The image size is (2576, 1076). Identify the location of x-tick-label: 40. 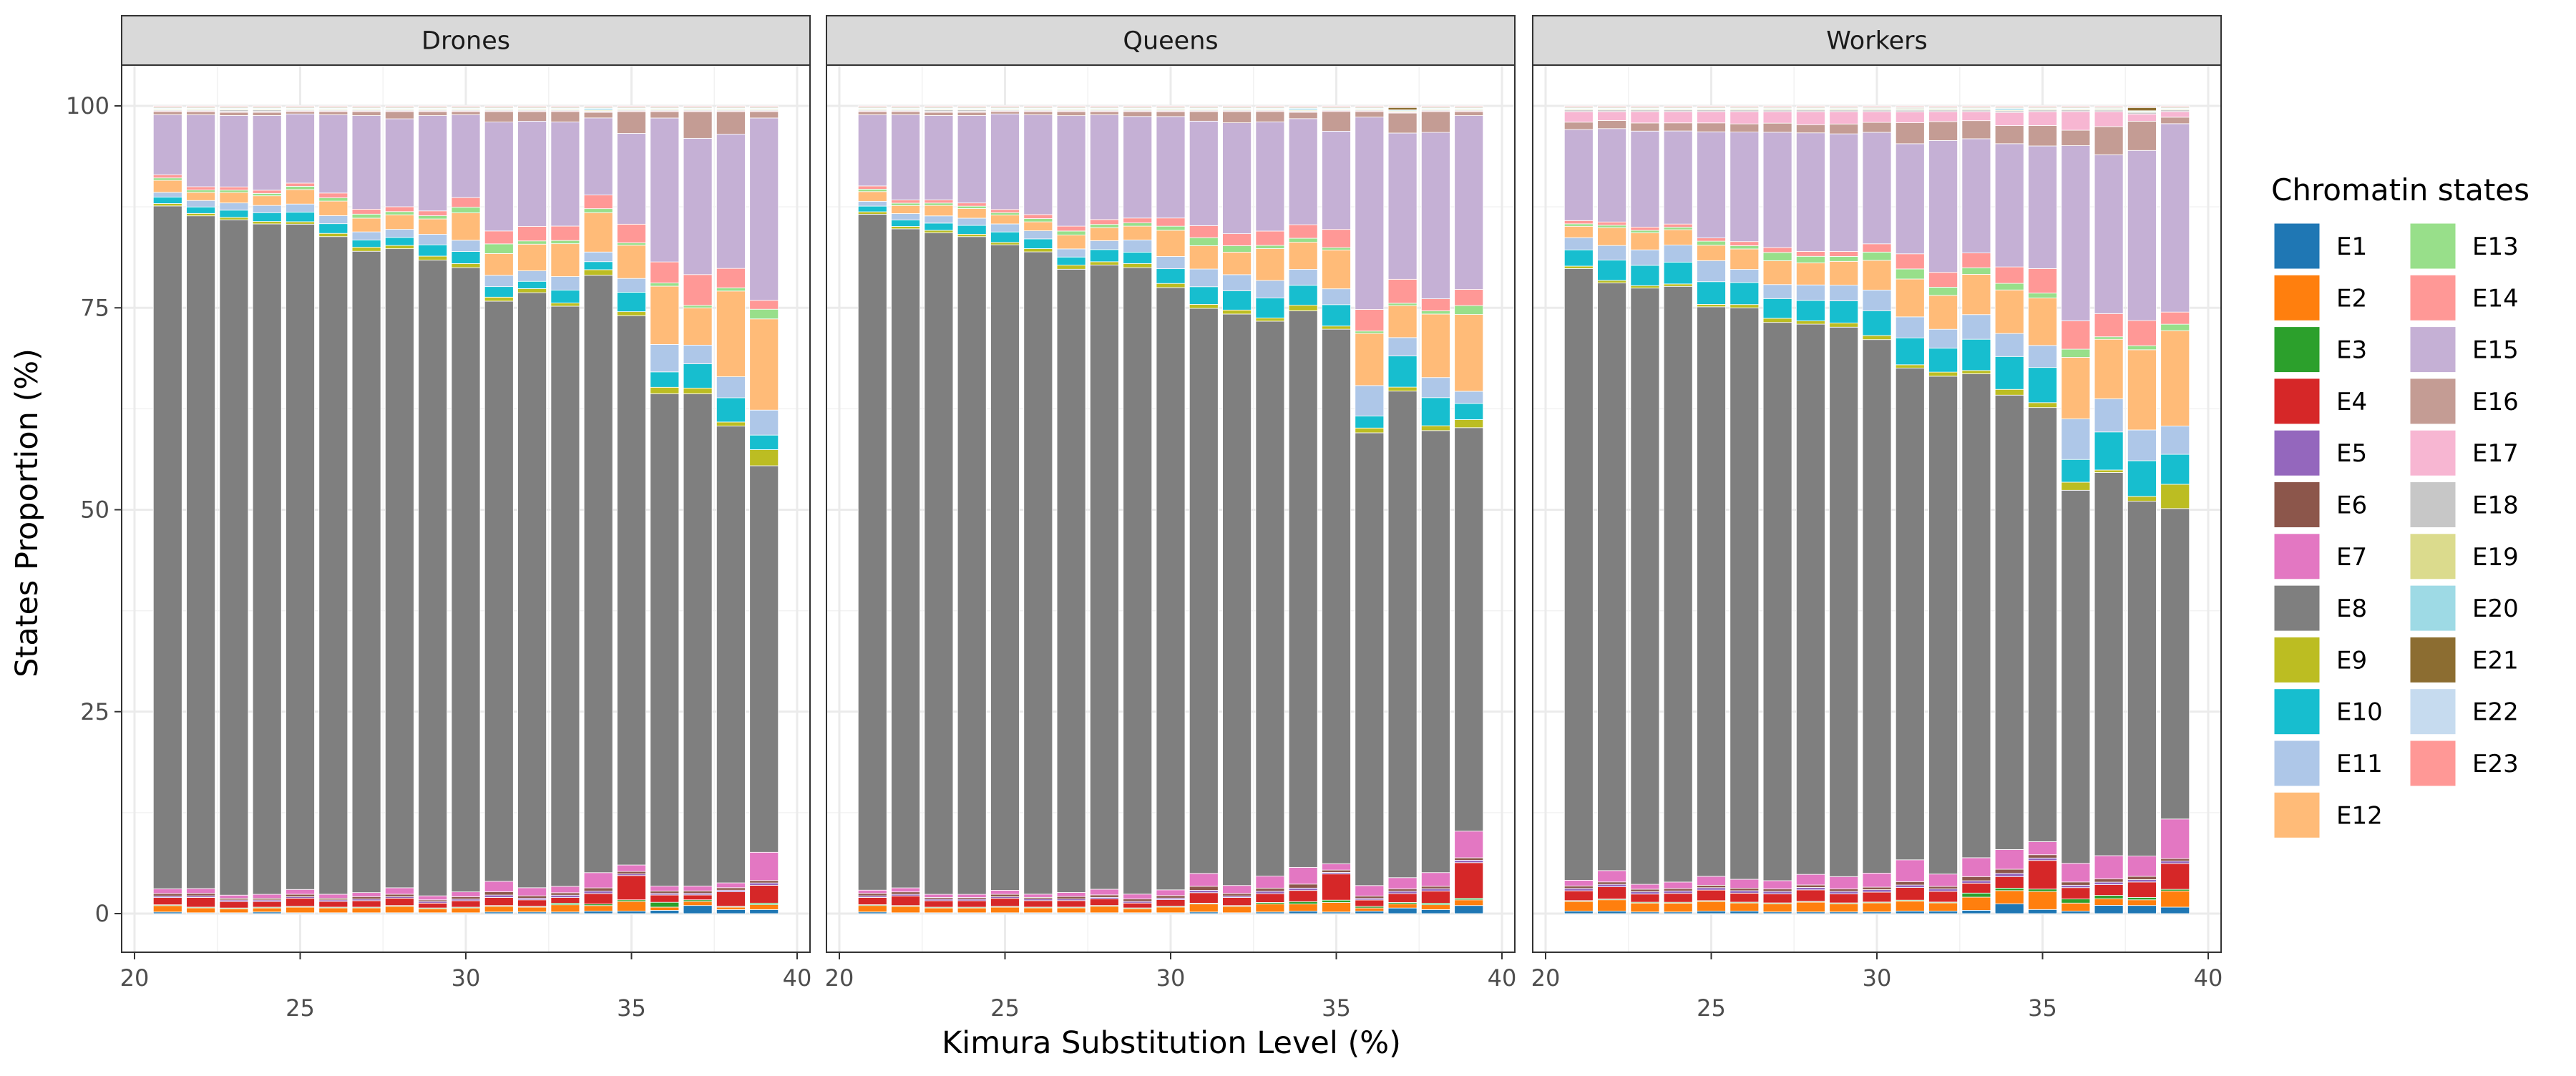
(1502, 978).